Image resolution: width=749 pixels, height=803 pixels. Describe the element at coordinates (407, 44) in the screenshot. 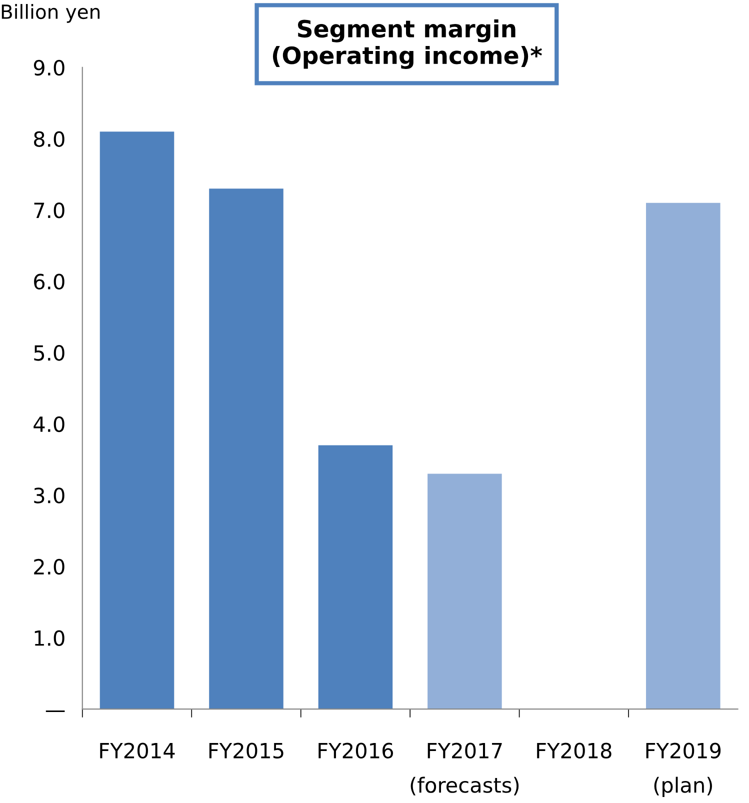

I see `chart-title: Segment margin (Operating income)*` at that location.